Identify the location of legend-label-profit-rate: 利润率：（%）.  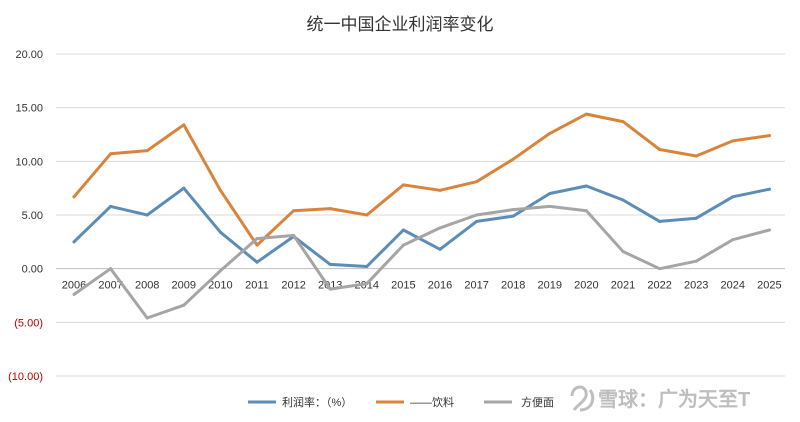
(317, 402).